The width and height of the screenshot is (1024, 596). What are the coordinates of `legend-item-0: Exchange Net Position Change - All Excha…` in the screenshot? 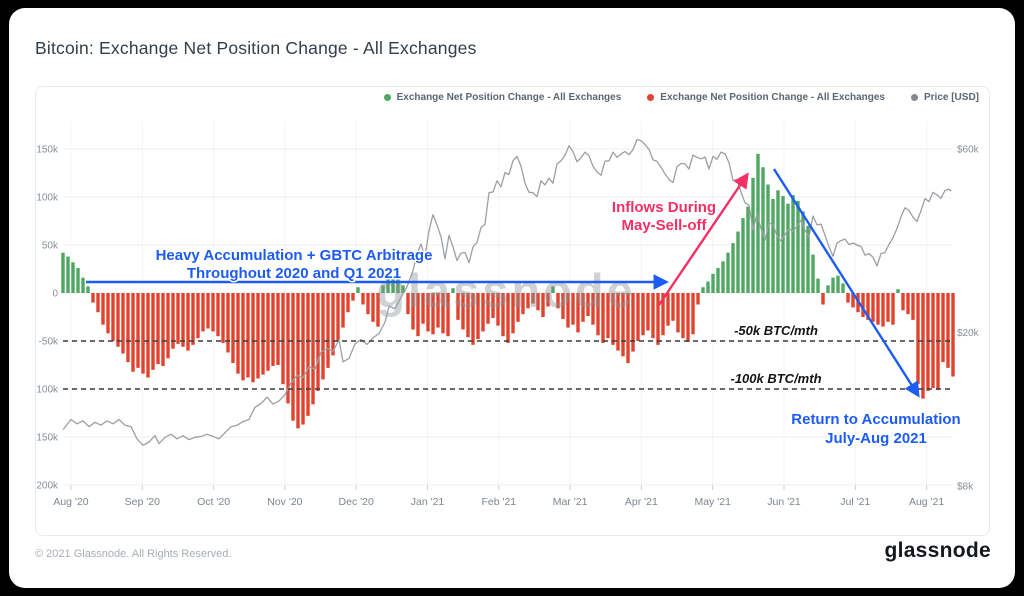 It's located at (502, 97).